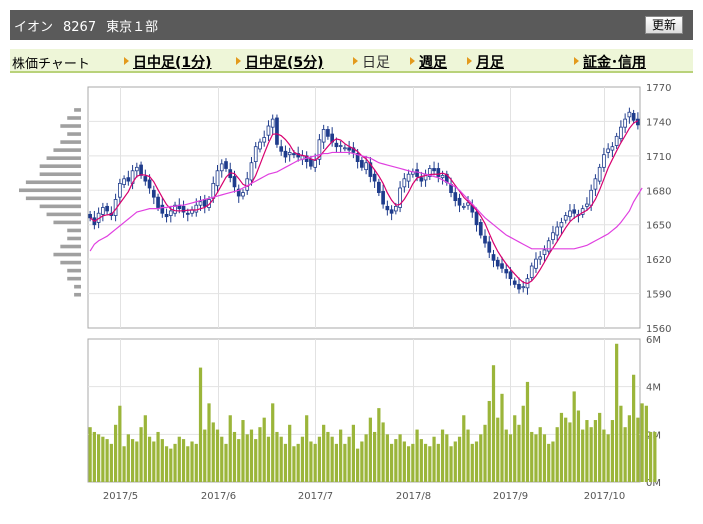 The height and width of the screenshot is (524, 703). I want to click on stock-title: イオン 8267 東京１部, so click(86, 25).